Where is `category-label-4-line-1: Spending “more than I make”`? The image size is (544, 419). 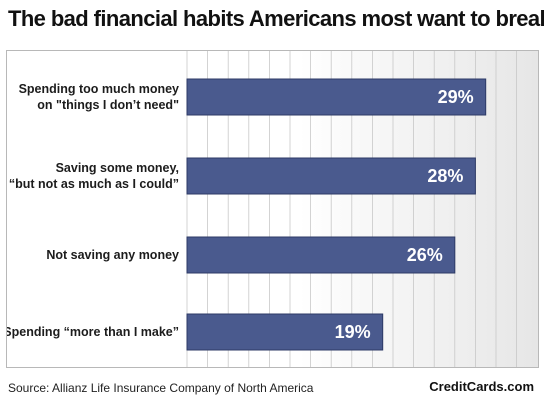 category-label-4-line-1: Spending “more than I make” is located at coordinates (93, 332).